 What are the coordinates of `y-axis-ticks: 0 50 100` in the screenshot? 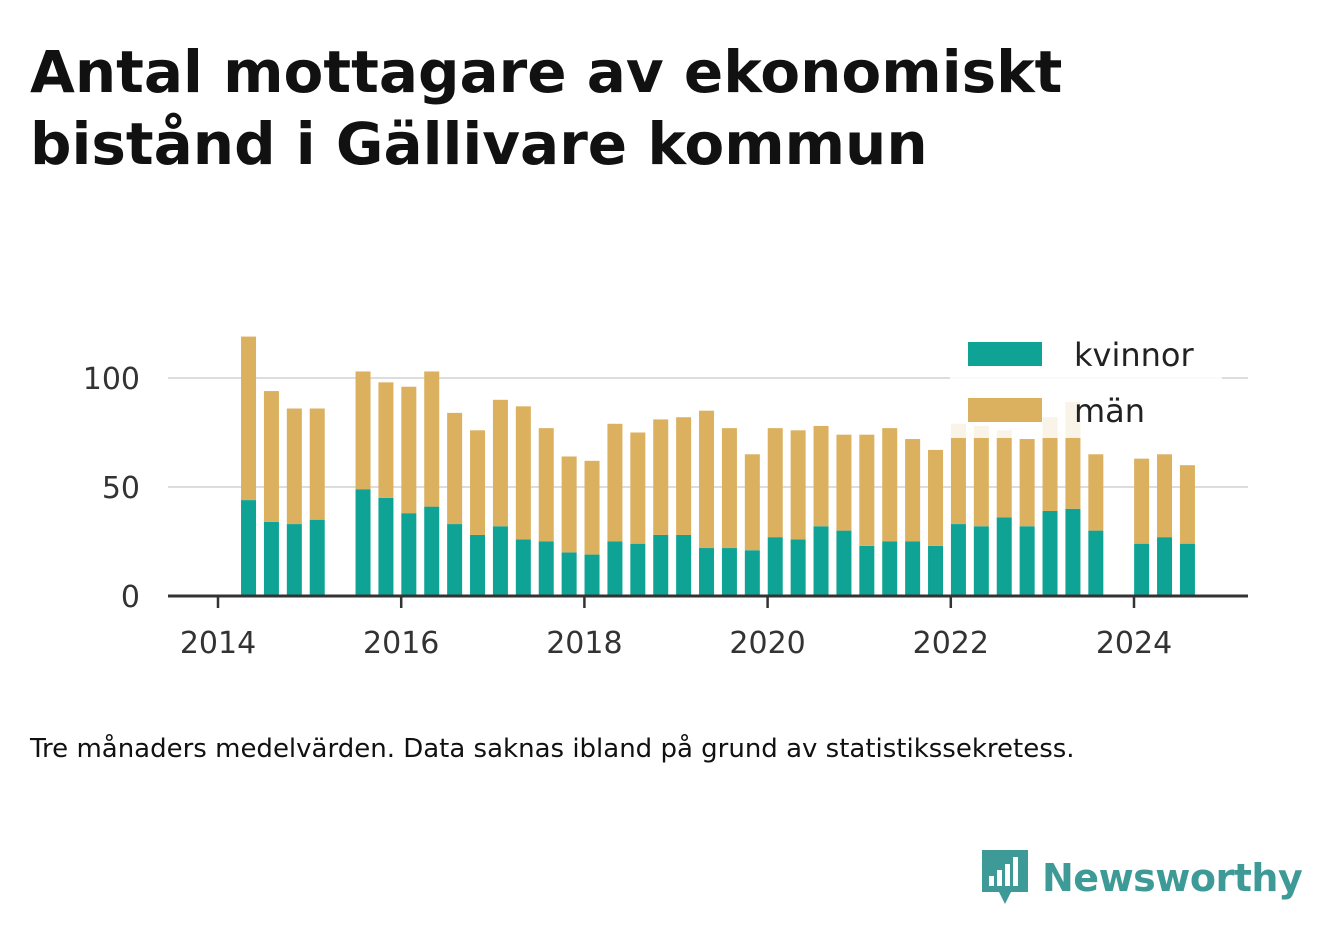 It's located at (111, 488).